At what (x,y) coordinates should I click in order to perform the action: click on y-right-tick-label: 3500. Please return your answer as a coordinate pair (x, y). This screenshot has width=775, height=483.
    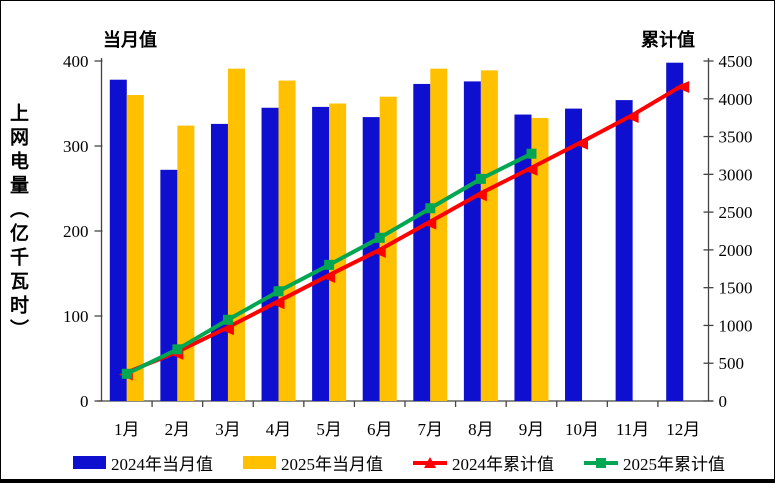
    Looking at the image, I should click on (736, 137).